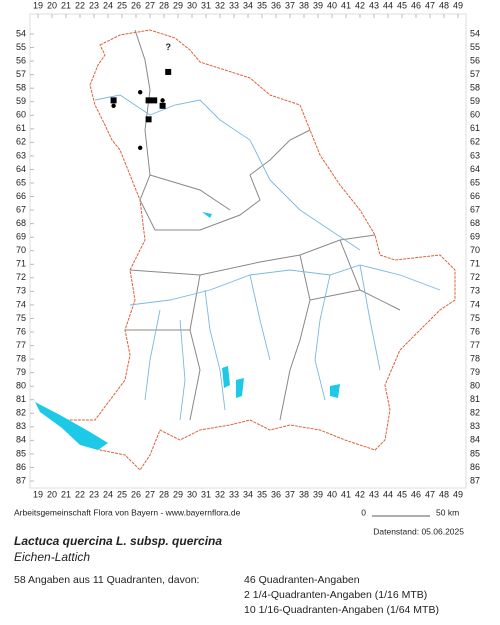 This screenshot has height=625, width=500. I want to click on x-label: 33, so click(234, 5).